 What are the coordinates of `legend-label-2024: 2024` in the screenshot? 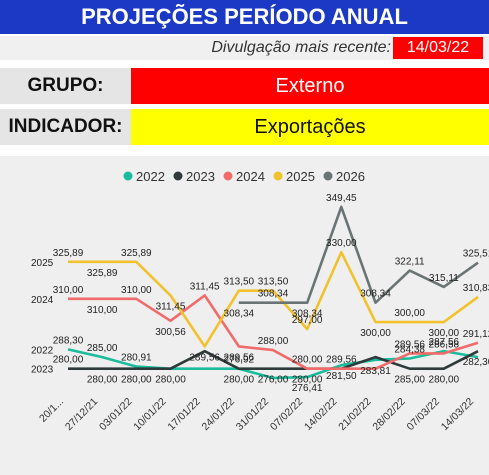 It's located at (250, 176).